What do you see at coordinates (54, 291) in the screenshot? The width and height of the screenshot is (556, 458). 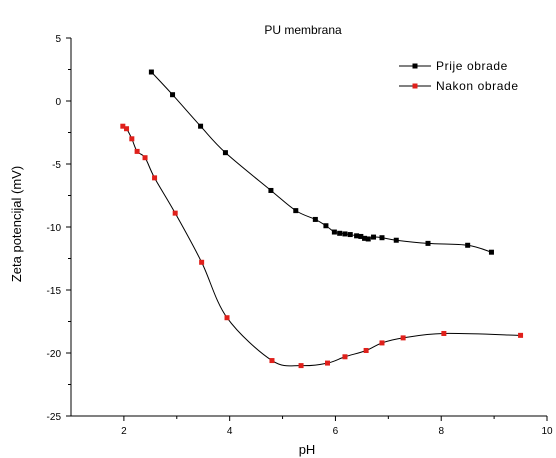 I see `y-tick-label: -15` at bounding box center [54, 291].